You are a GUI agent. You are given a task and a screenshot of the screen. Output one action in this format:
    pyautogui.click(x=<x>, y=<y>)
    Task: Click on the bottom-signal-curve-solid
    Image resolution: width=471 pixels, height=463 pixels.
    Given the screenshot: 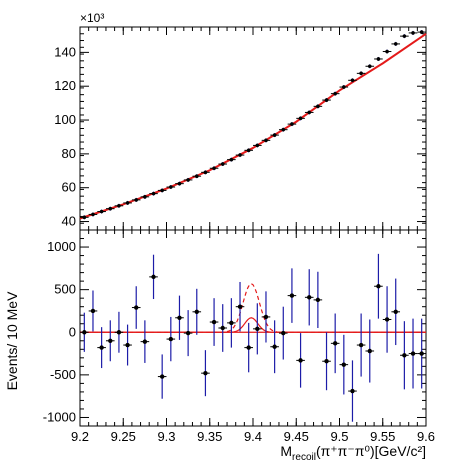 What is the action you would take?
    pyautogui.click(x=253, y=325)
    